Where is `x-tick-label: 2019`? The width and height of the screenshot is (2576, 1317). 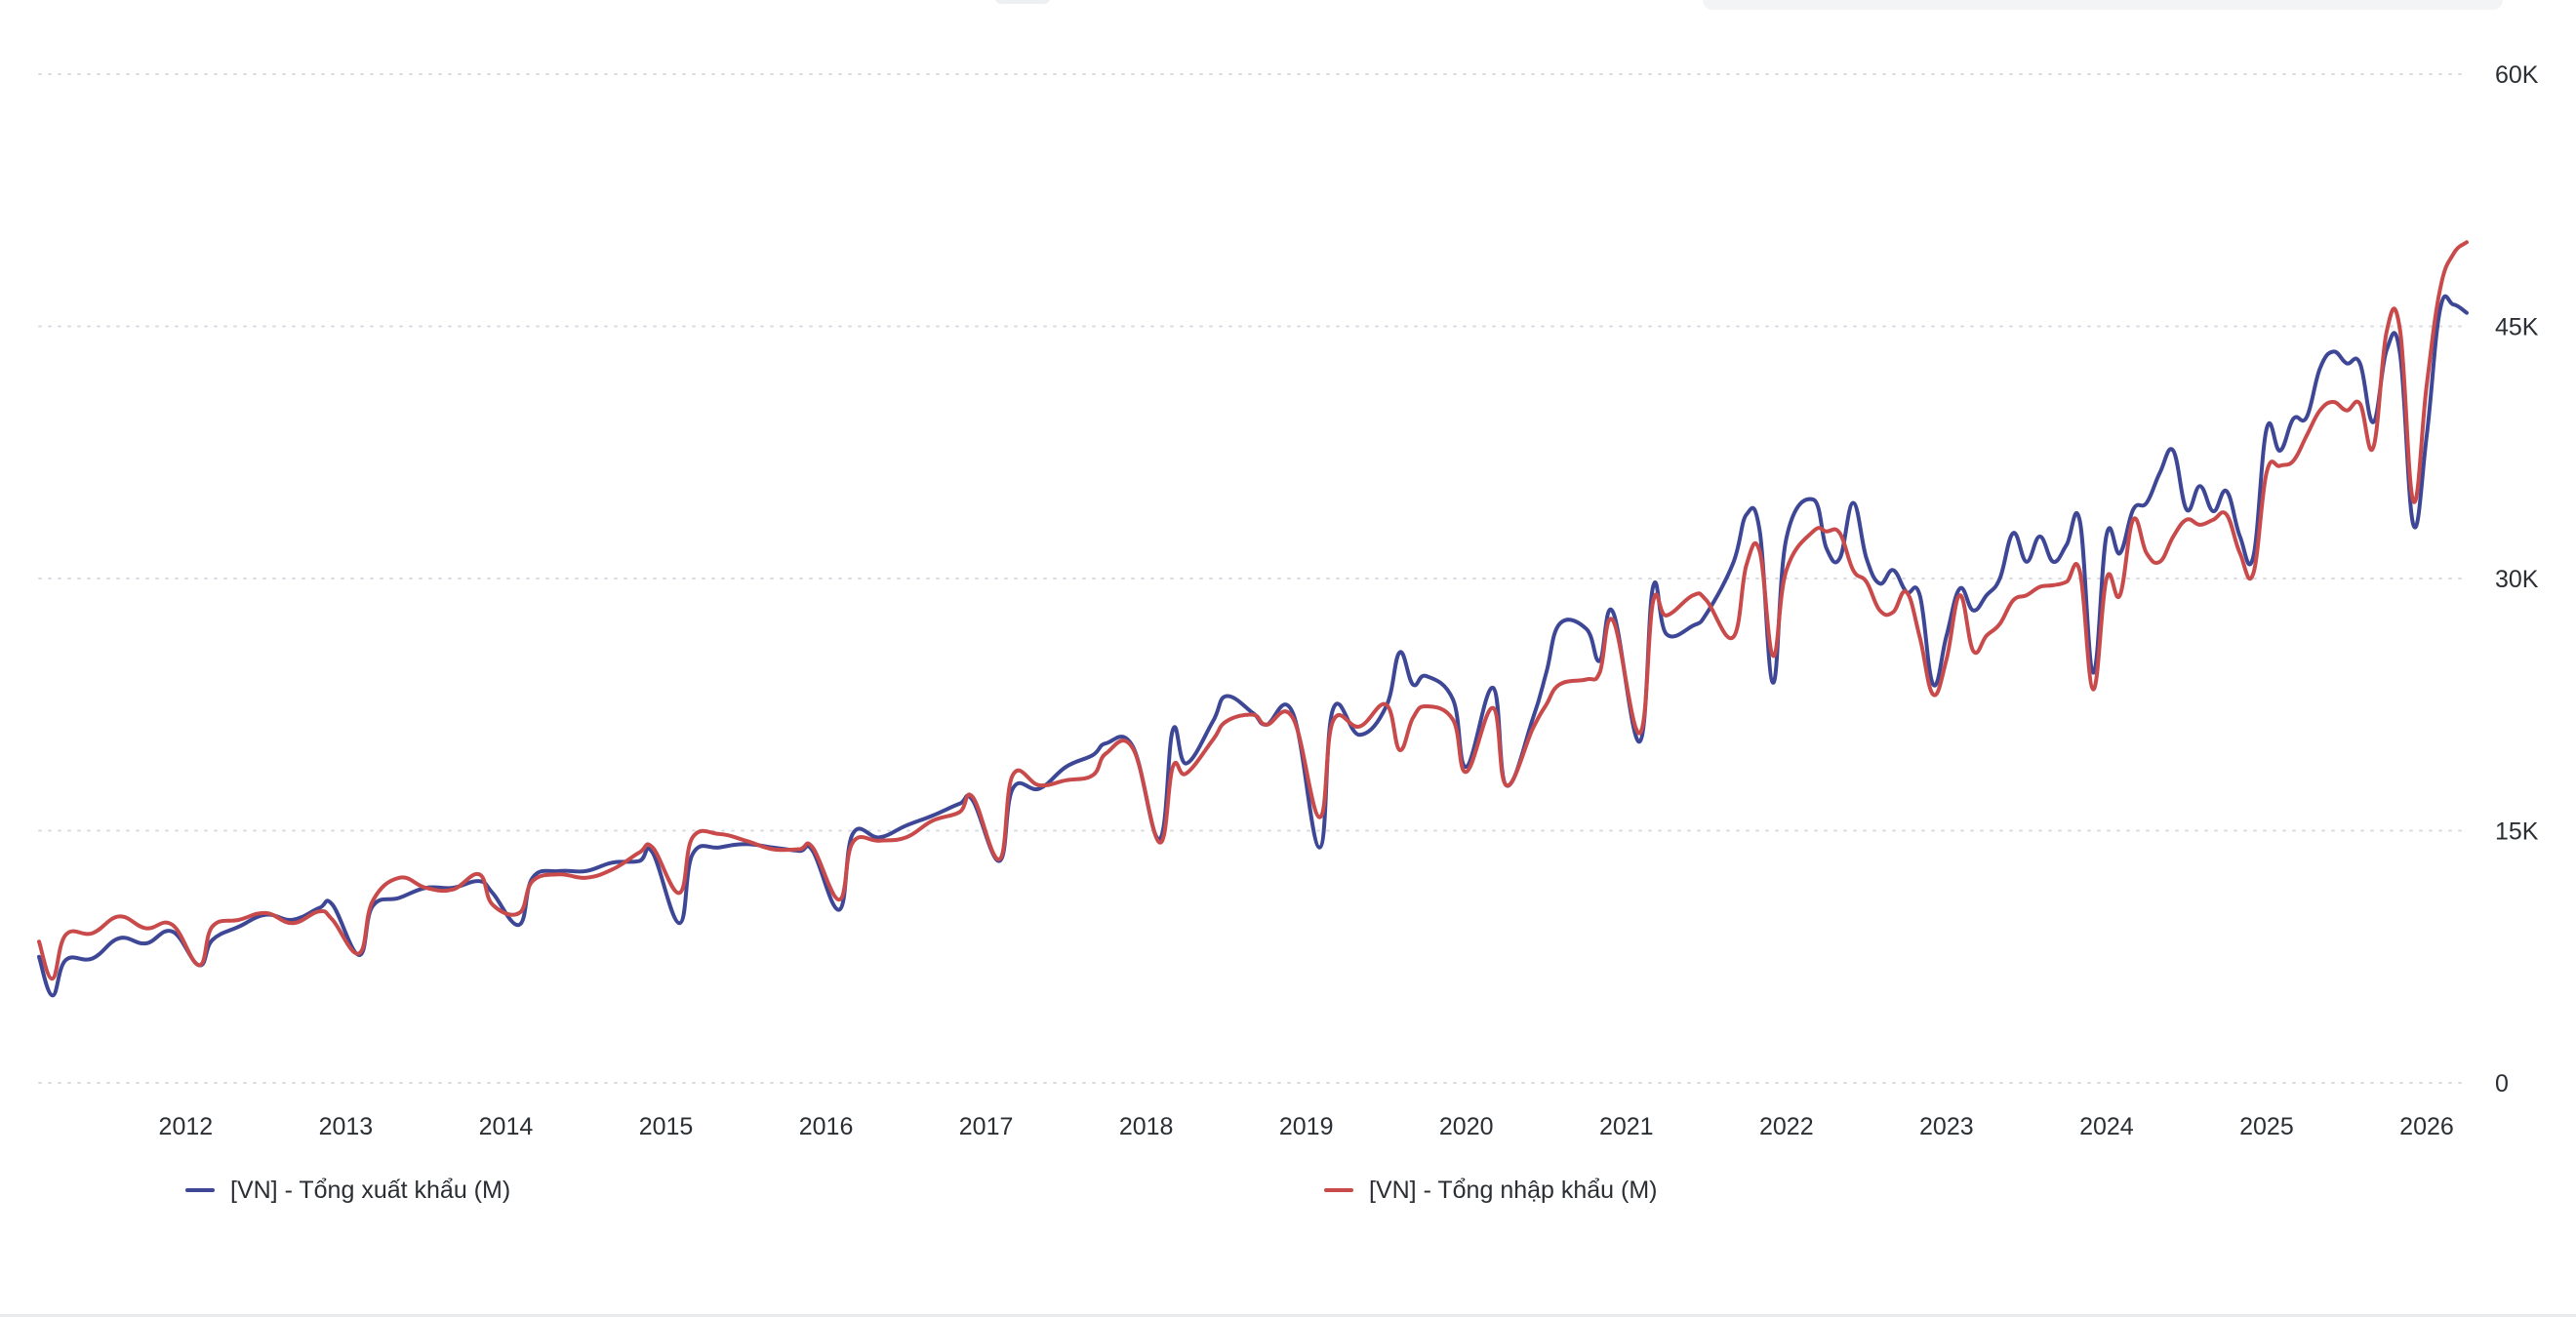
x-tick-label: 2019 is located at coordinates (1306, 1126).